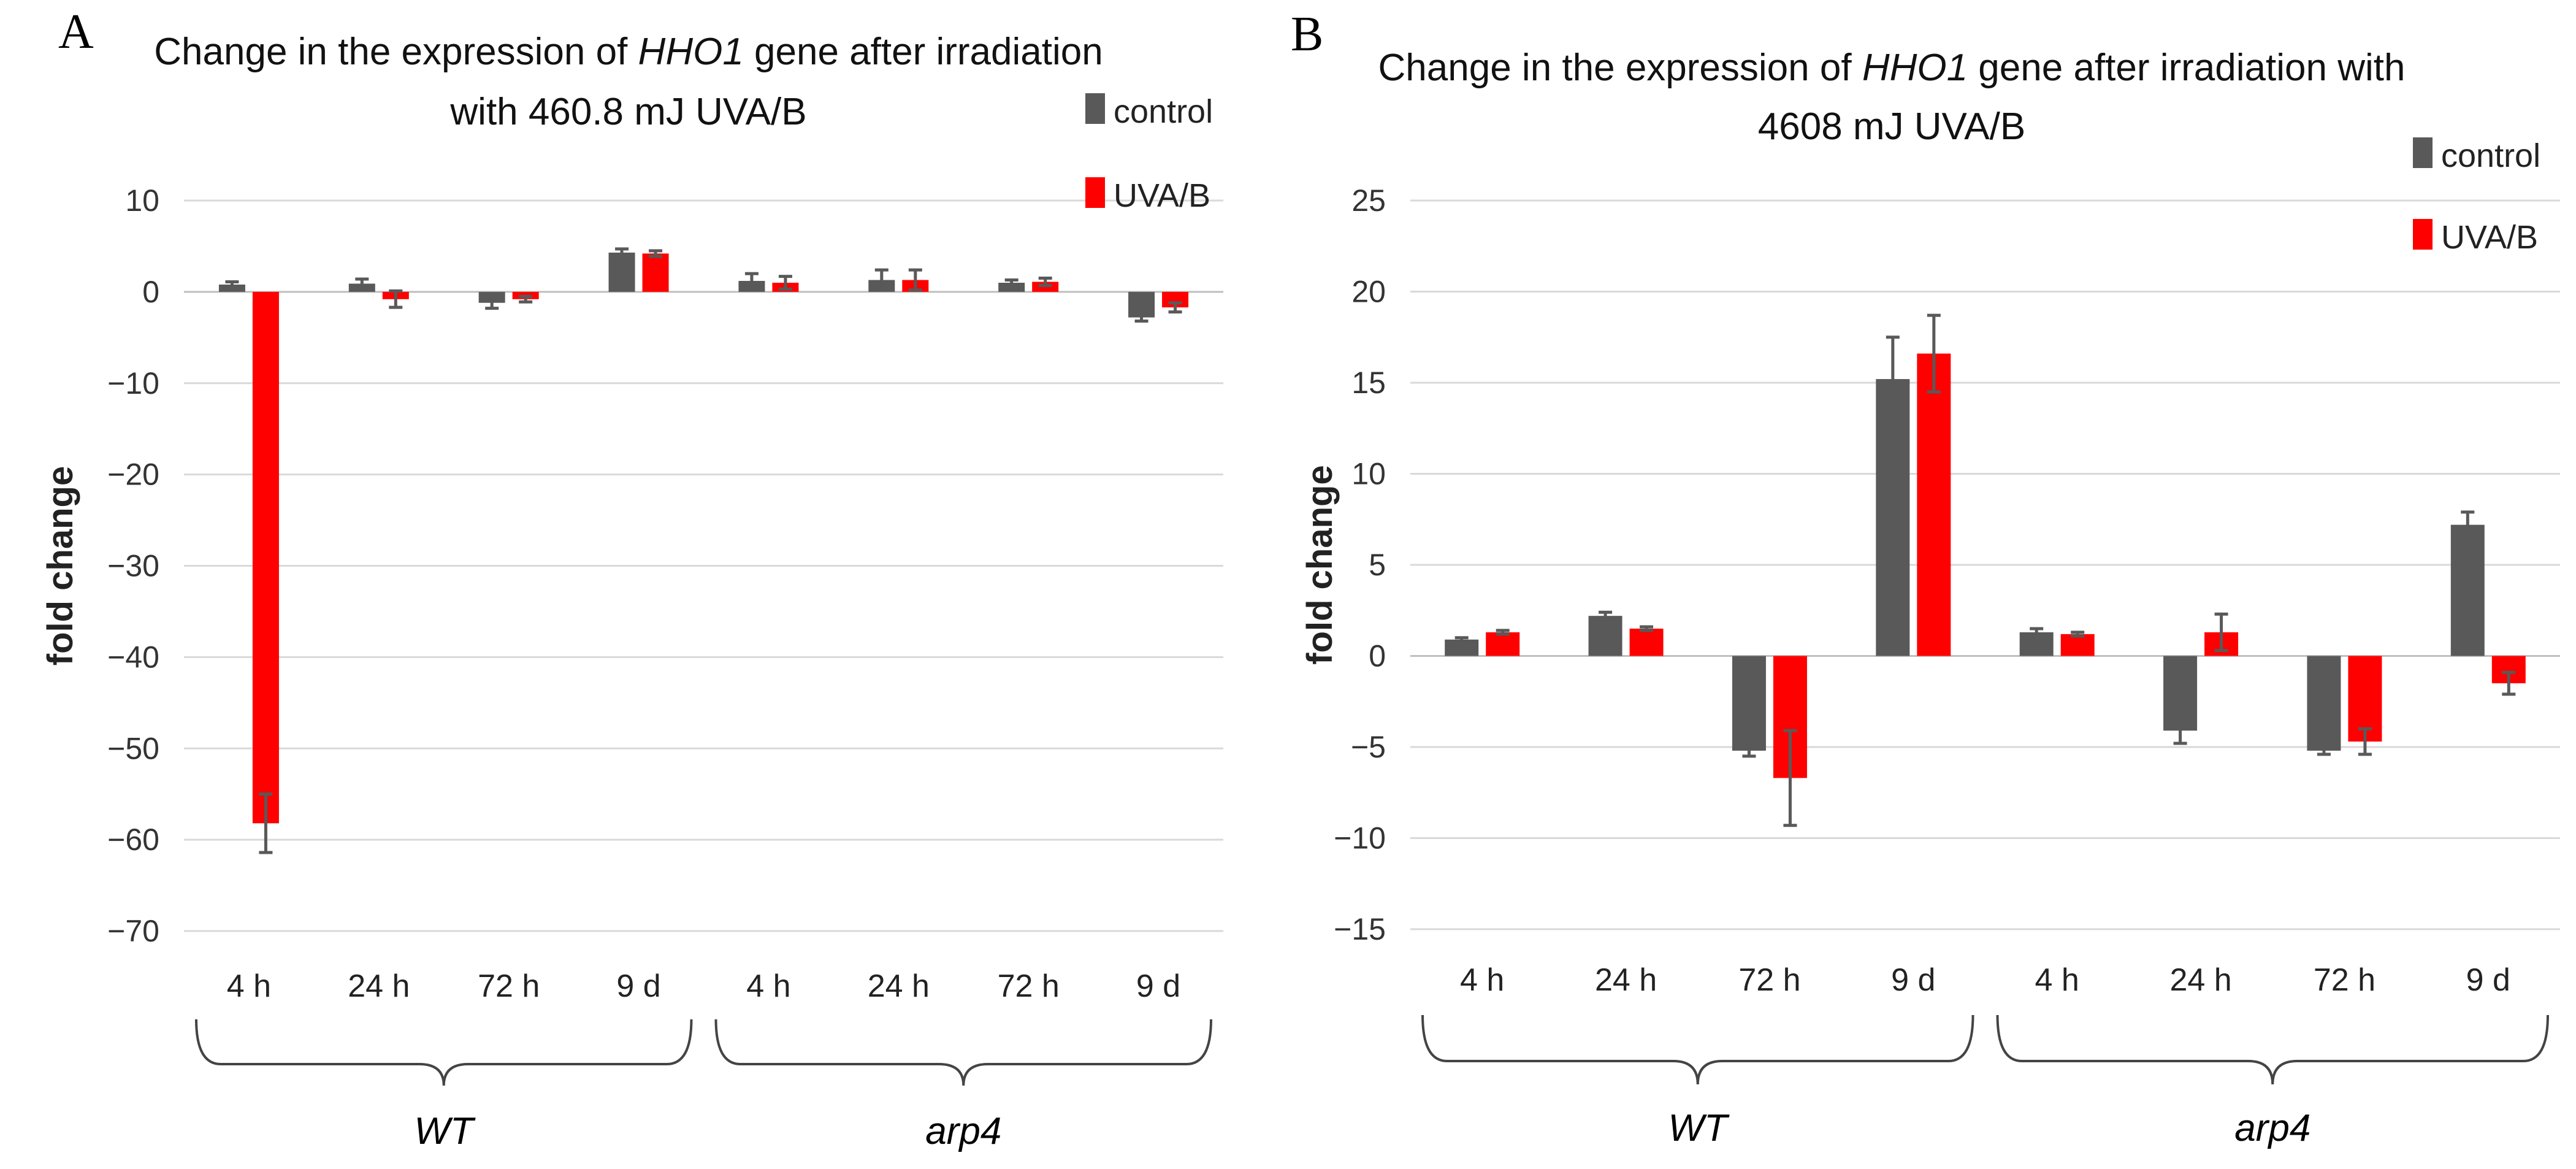 The height and width of the screenshot is (1169, 2576). I want to click on y-axis-label-a: fold change, so click(60, 565).